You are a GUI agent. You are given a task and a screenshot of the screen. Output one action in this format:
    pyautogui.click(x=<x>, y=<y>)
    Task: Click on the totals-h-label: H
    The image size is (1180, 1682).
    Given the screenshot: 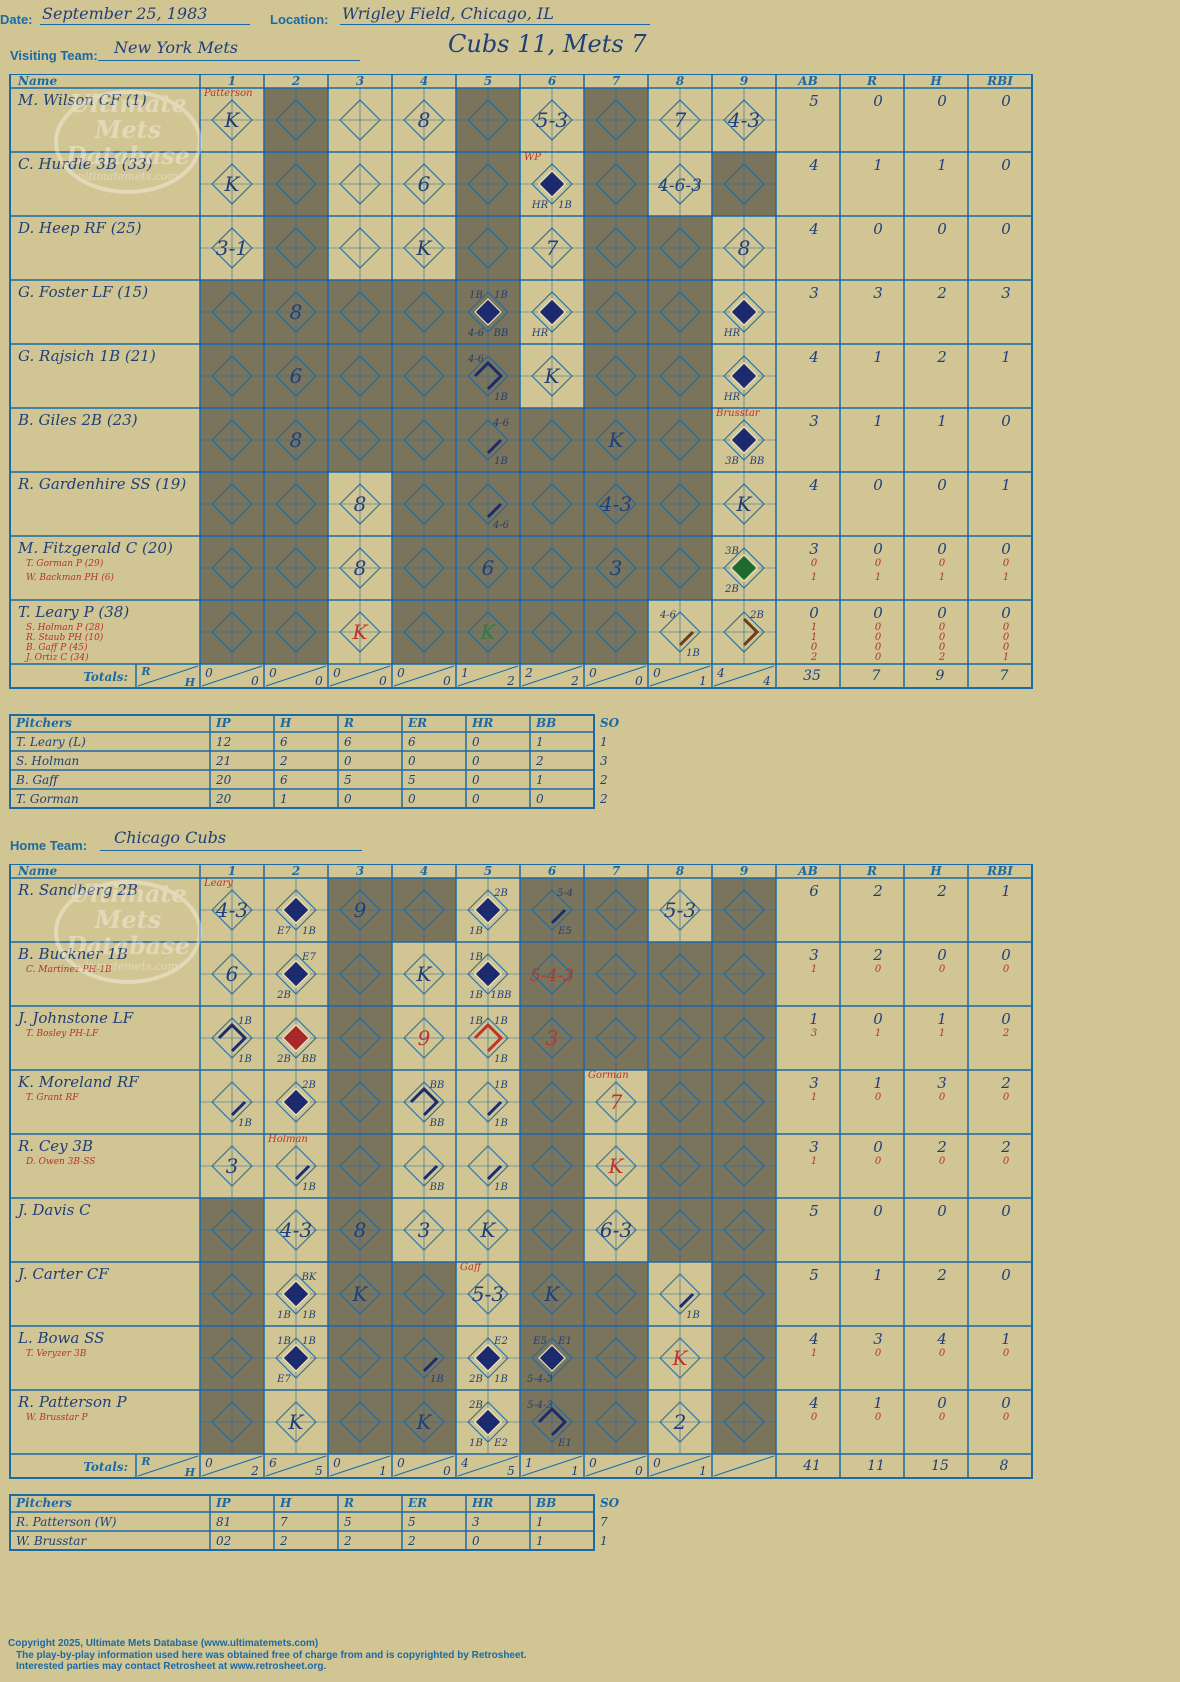 What is the action you would take?
    pyautogui.click(x=190, y=1472)
    